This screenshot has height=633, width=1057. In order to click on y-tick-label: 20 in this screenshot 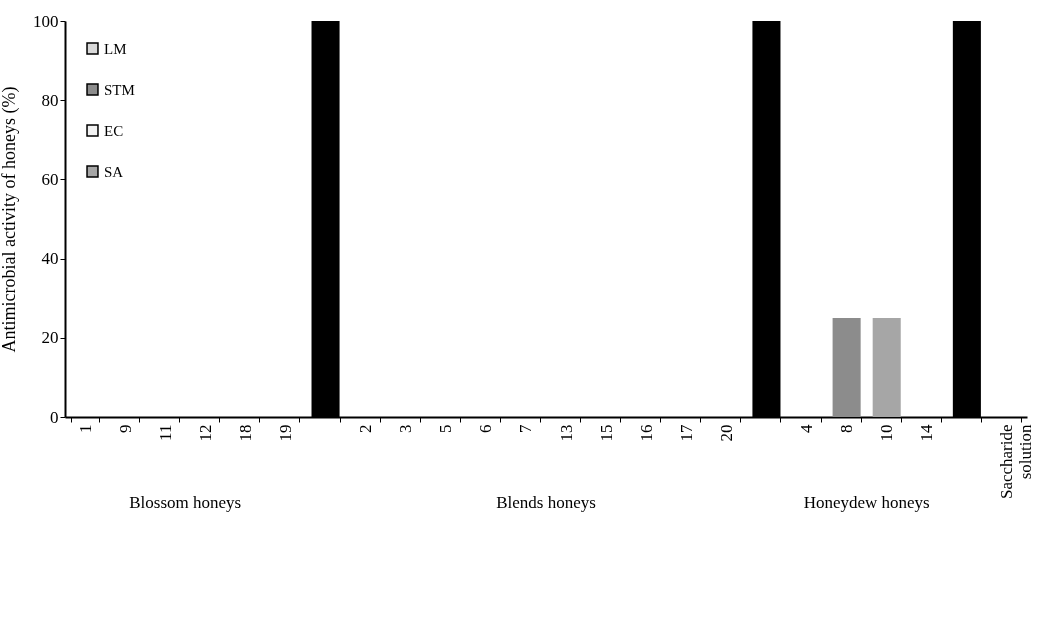, I will do `click(50, 338)`.